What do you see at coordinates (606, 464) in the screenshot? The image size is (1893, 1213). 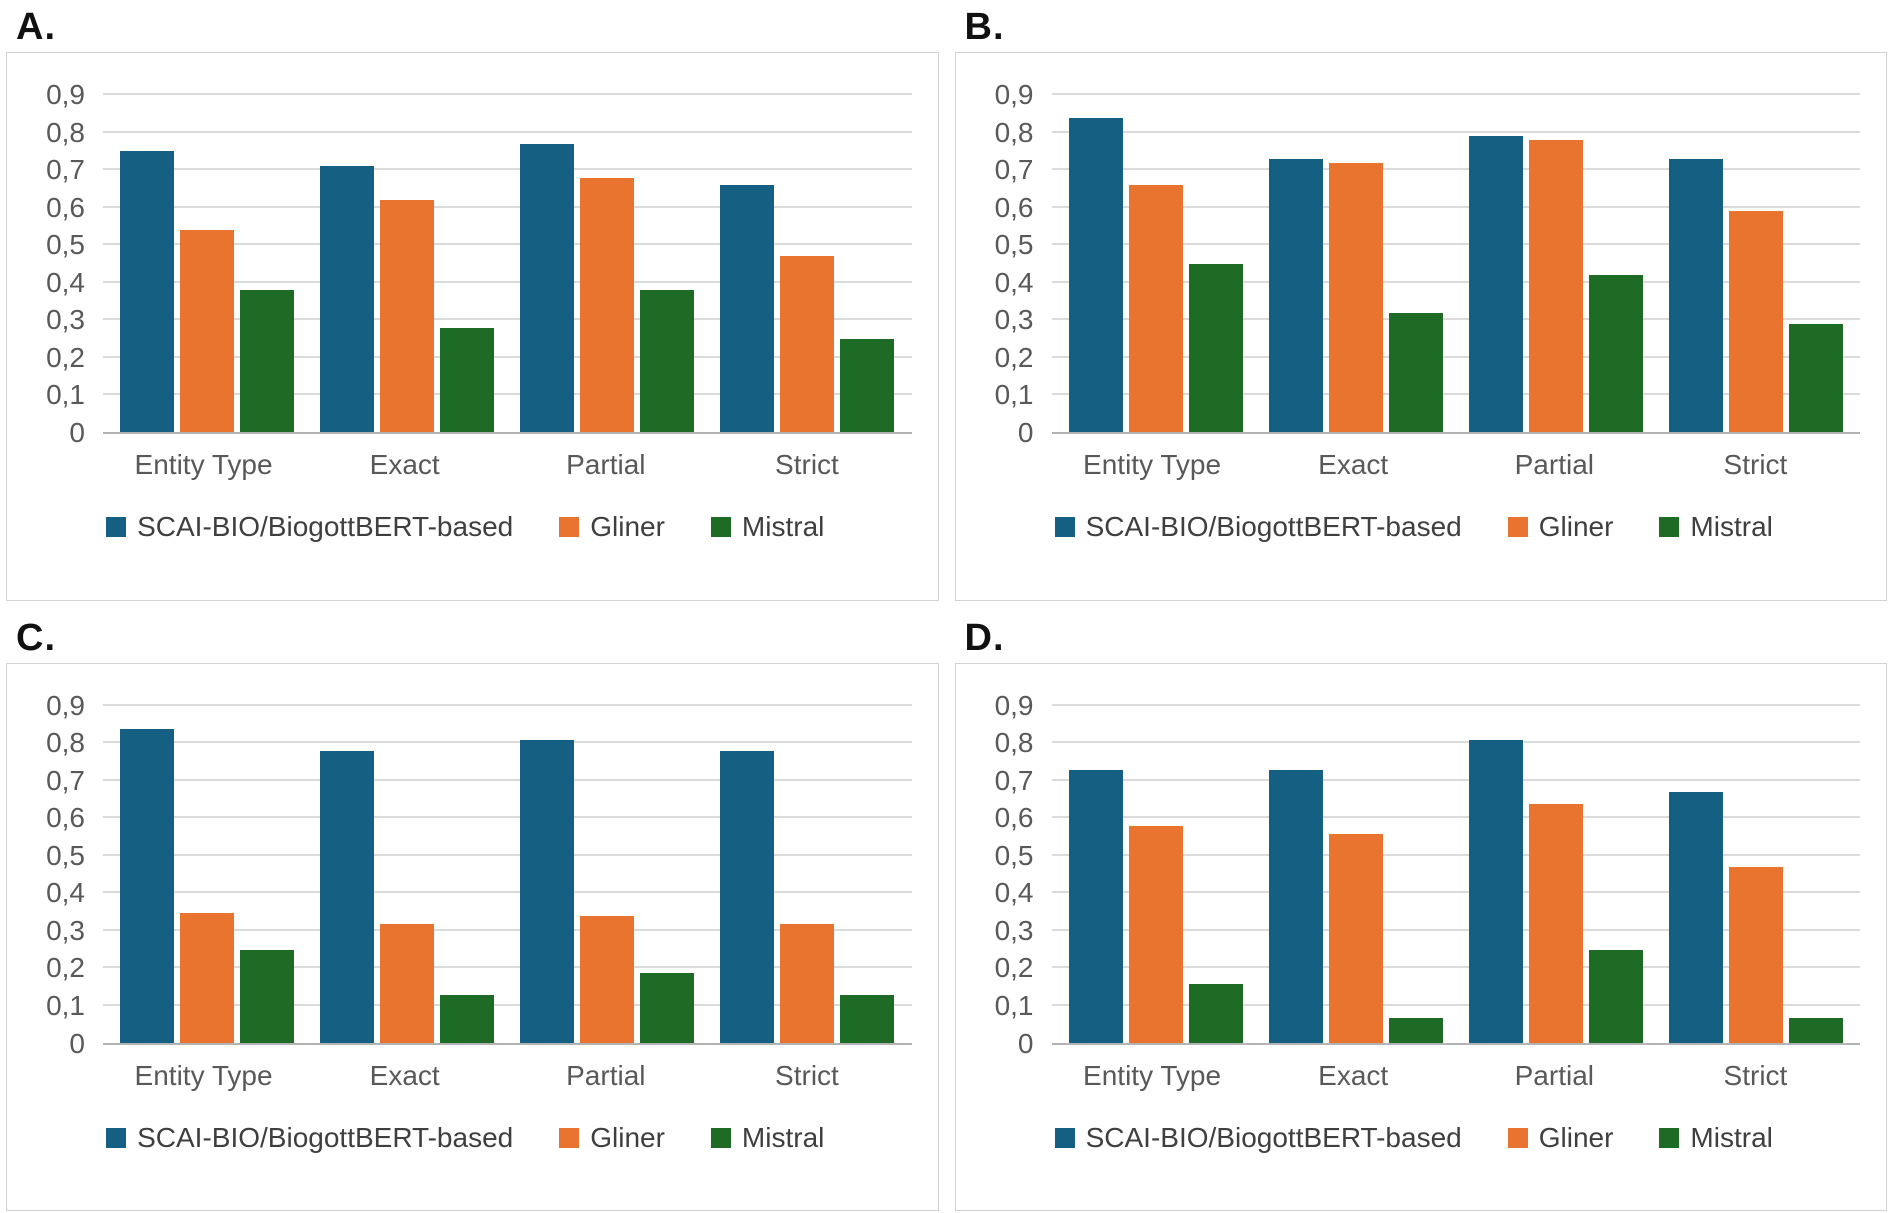 I see `x-category-label: Partial` at bounding box center [606, 464].